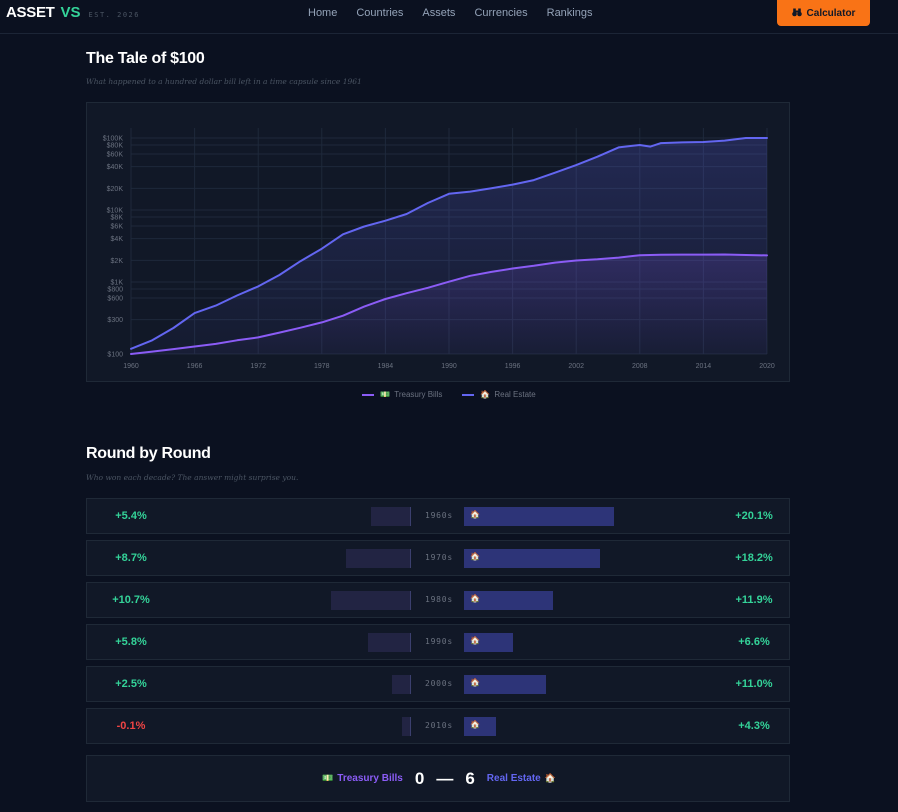  I want to click on y-tick-label: $20K, so click(115, 189).